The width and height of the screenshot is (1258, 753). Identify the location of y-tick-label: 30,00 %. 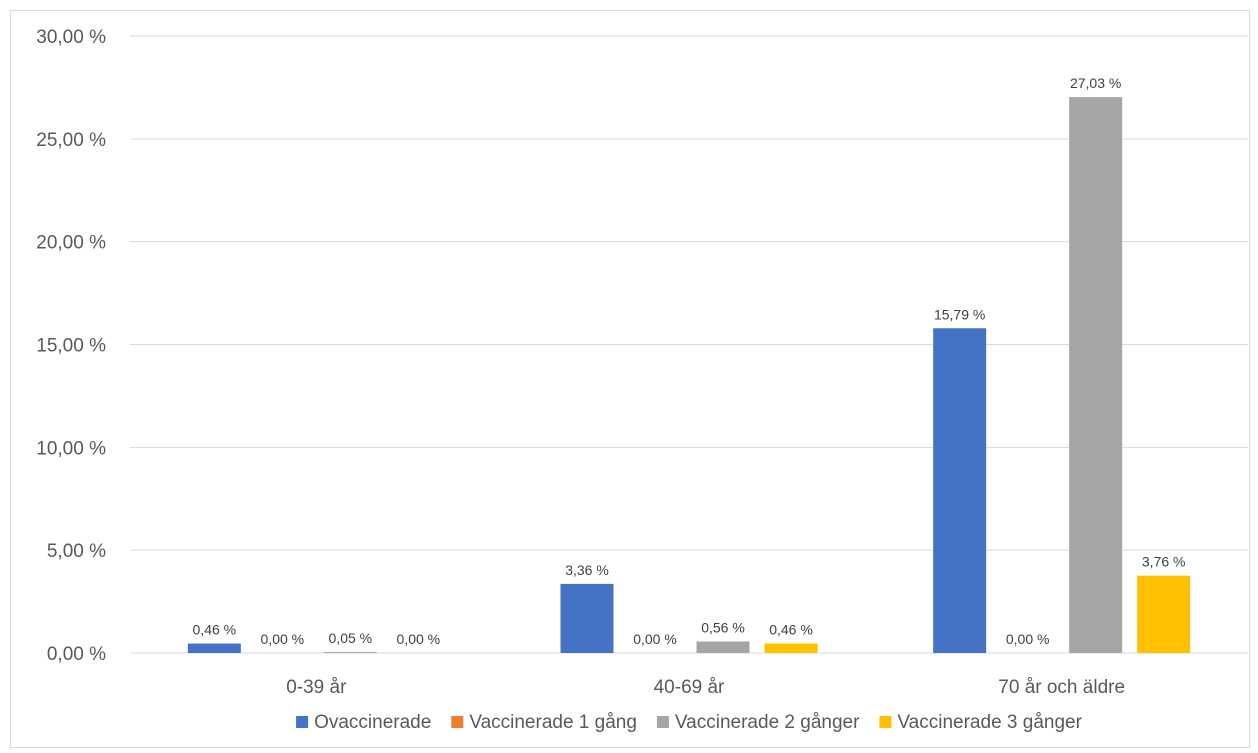
(71, 37).